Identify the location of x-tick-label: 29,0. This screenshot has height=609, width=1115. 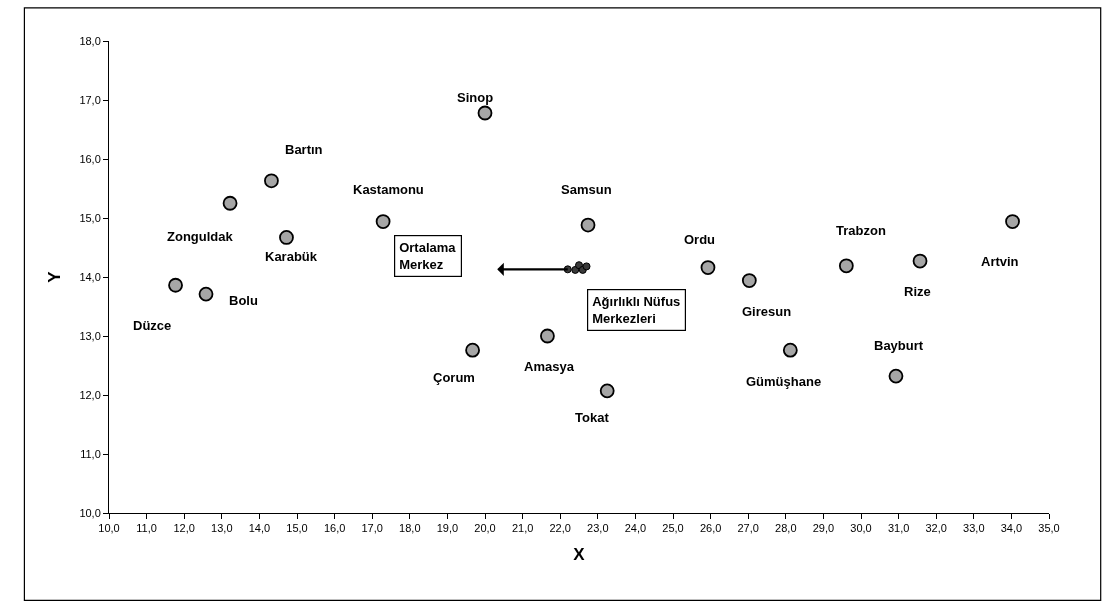
(823, 528).